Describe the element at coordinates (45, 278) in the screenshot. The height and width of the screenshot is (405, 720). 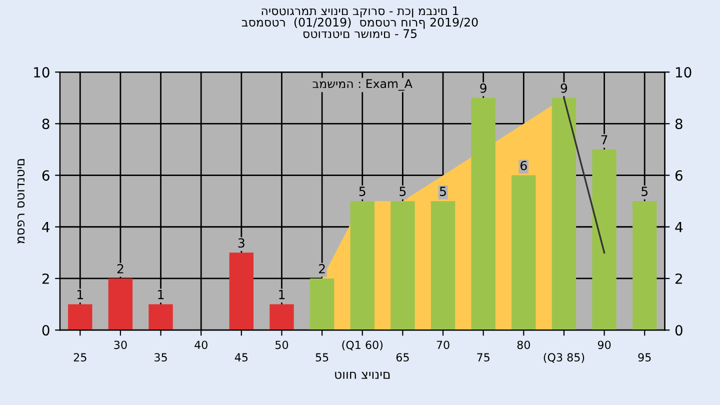
I see `y-tick-label: 2` at that location.